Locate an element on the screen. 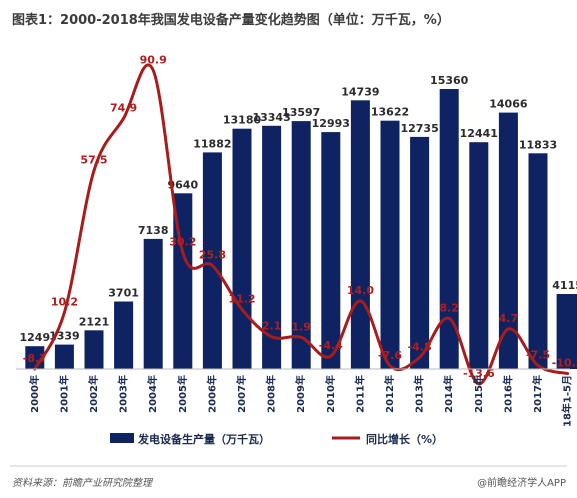 This screenshot has height=498, width=577. x-tick-label-4: 2004年 is located at coordinates (152, 394).